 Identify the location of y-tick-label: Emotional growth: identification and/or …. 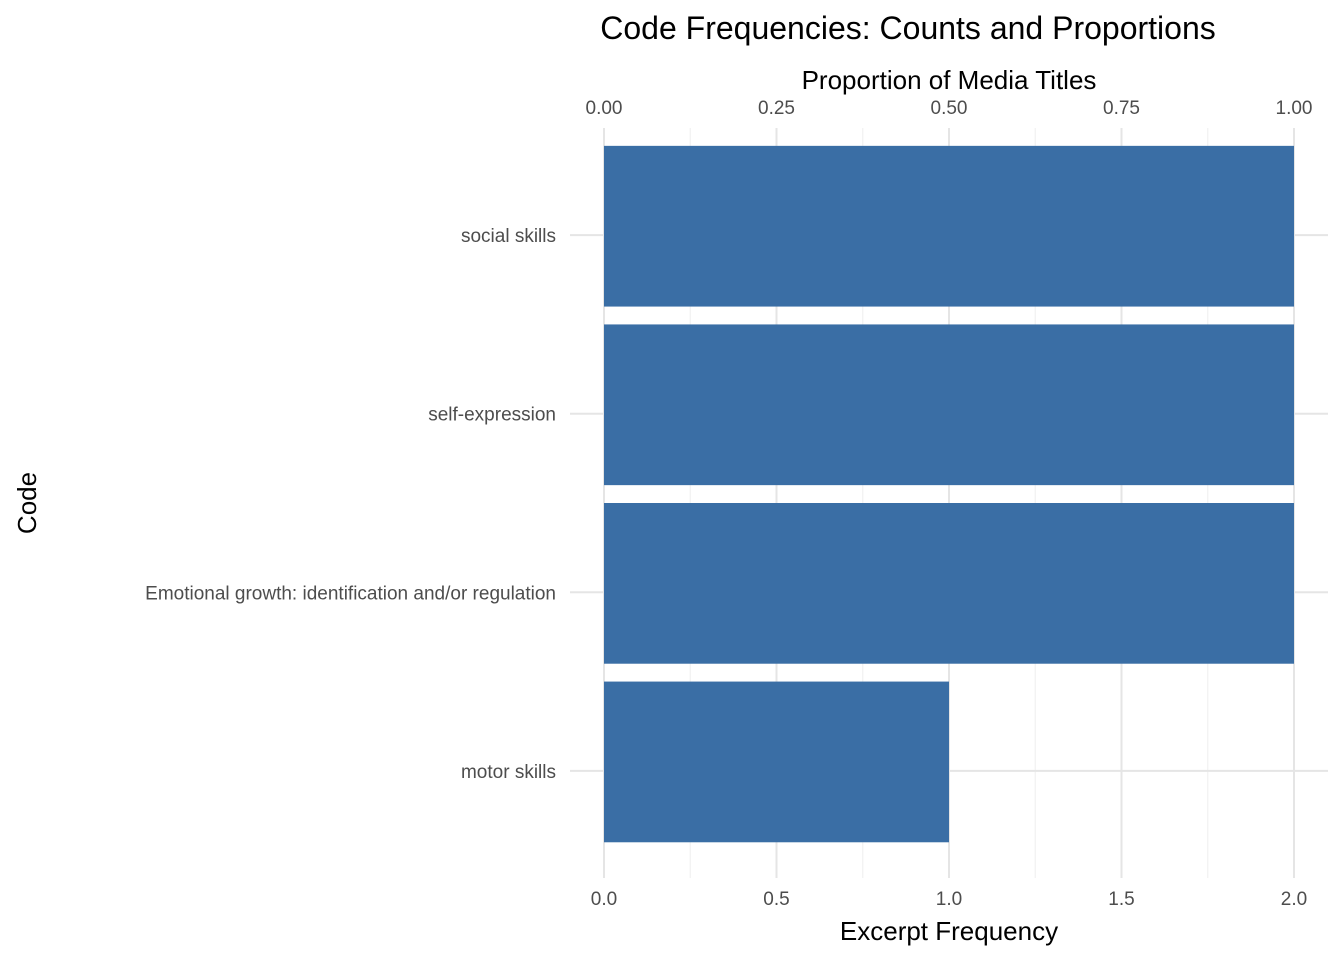
(350, 593).